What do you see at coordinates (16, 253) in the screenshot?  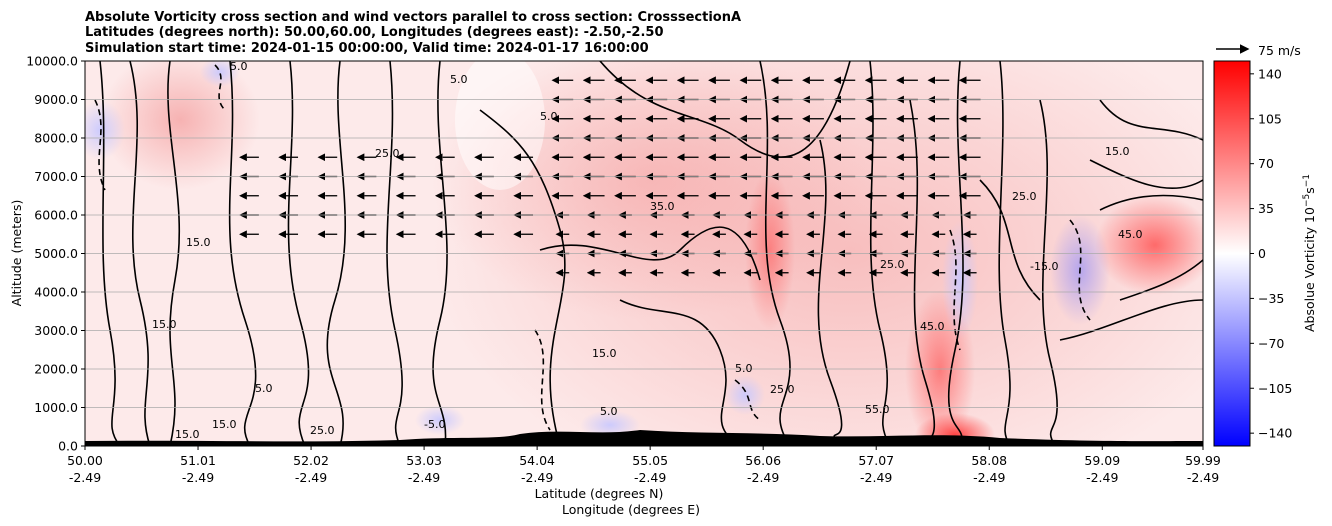 I see `y-axis-label: Altitude (meters)` at bounding box center [16, 253].